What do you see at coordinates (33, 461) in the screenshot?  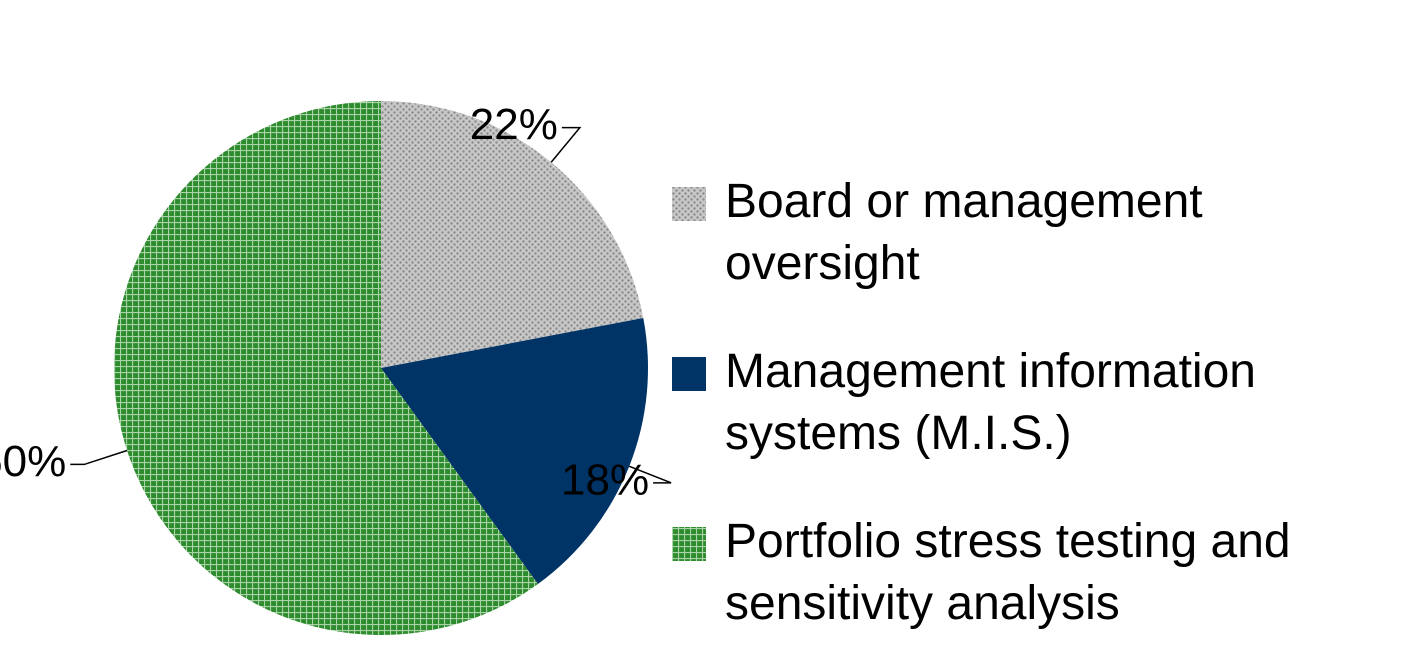 I see `data-label: 60%` at bounding box center [33, 461].